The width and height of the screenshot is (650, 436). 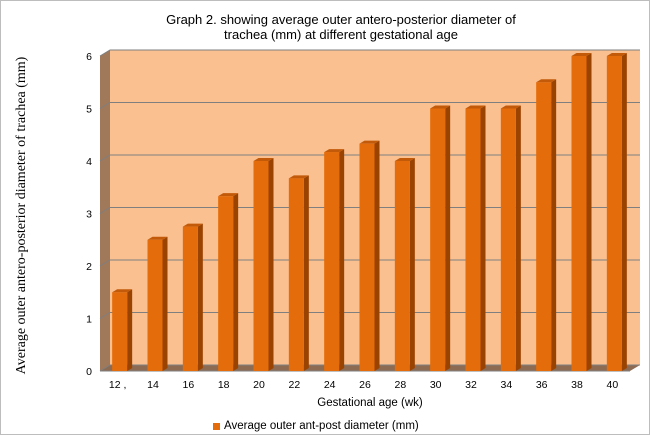 I want to click on x-tick-label: 26, so click(x=365, y=385).